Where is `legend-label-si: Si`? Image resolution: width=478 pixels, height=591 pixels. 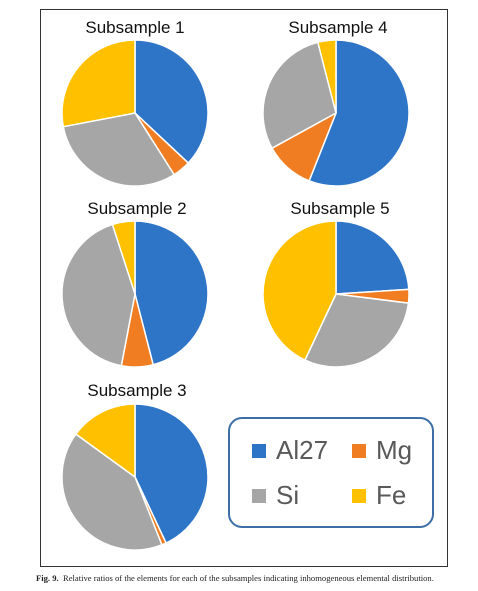
legend-label-si: Si is located at coordinates (288, 495).